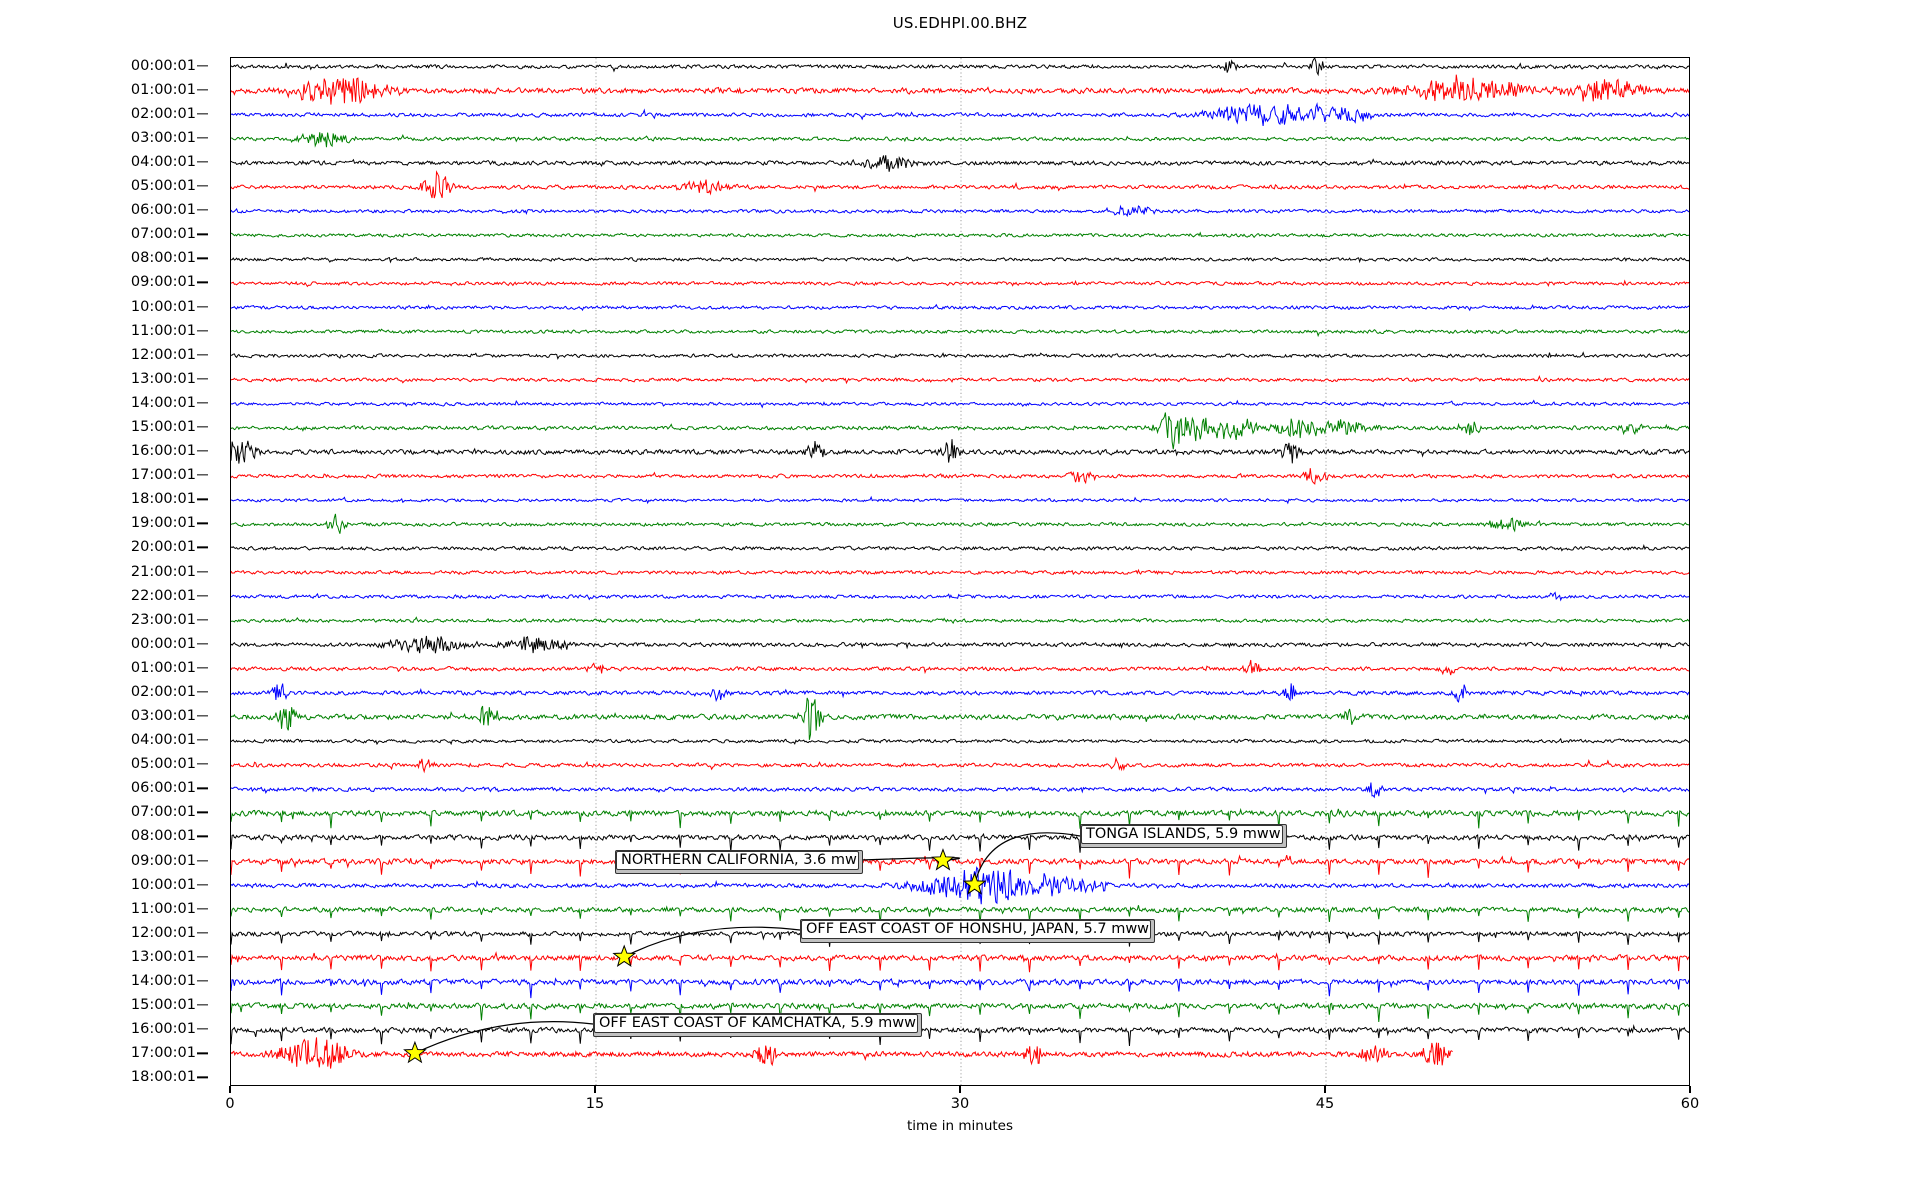 This screenshot has width=1920, height=1200. Describe the element at coordinates (163, 667) in the screenshot. I see `y-tick-label-25: 01:00:01` at that location.